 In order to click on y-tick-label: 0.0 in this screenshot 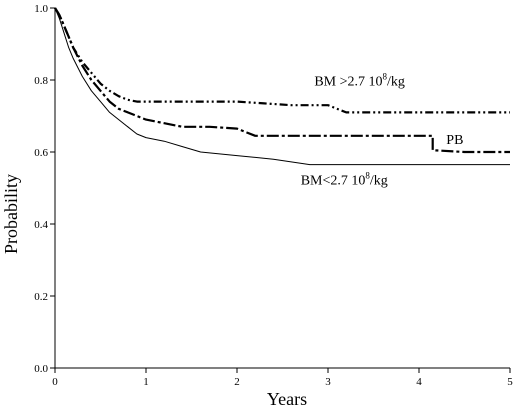, I will do `click(41, 369)`.